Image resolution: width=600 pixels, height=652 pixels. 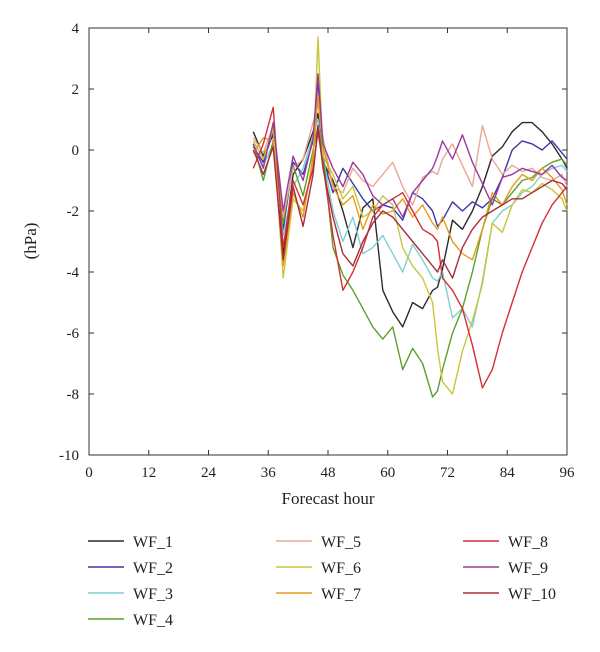 What do you see at coordinates (528, 542) in the screenshot?
I see `legend-label: WF_8` at bounding box center [528, 542].